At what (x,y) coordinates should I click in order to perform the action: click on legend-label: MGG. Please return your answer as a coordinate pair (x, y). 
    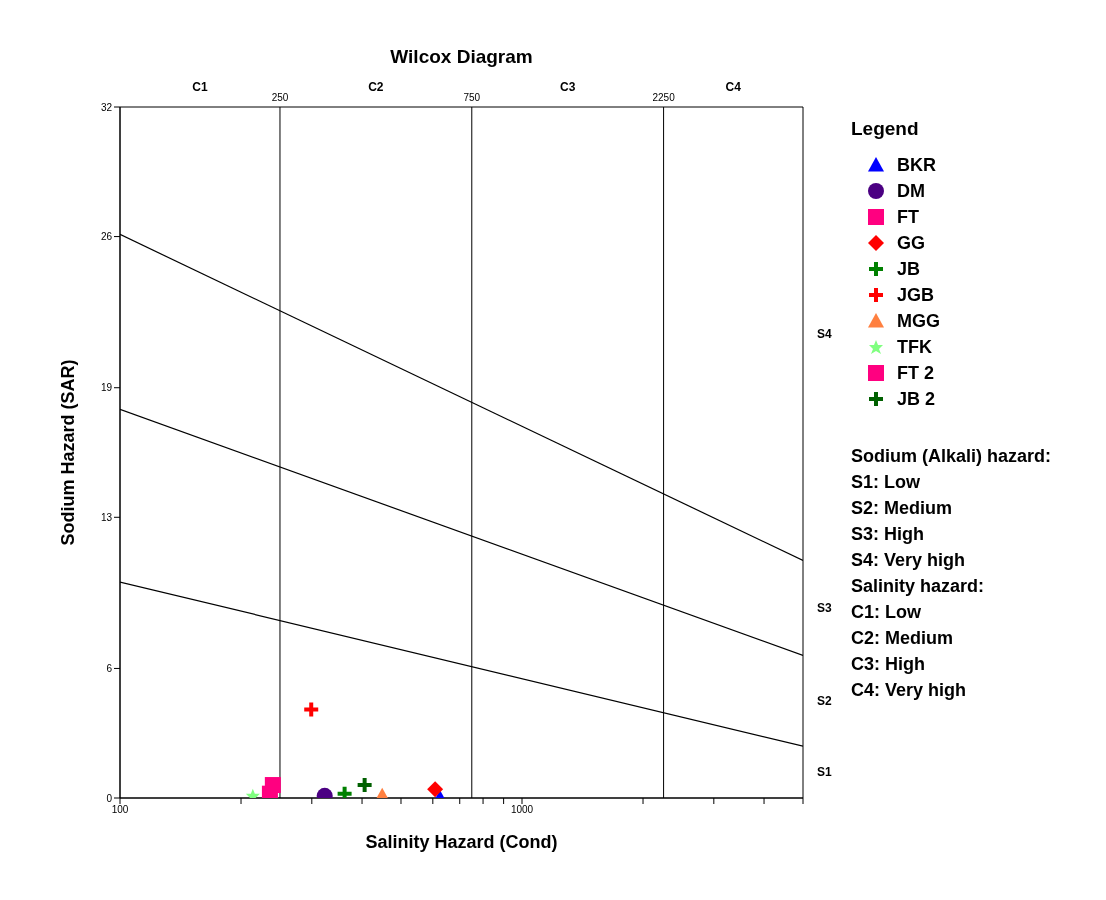
    Looking at the image, I should click on (918, 321).